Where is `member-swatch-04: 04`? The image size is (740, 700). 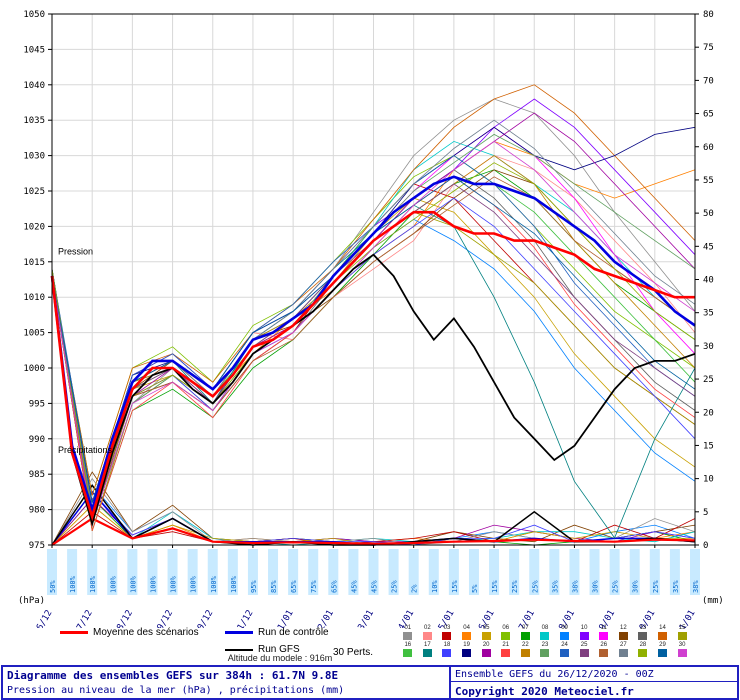 member-swatch-04: 04 is located at coordinates (467, 632).